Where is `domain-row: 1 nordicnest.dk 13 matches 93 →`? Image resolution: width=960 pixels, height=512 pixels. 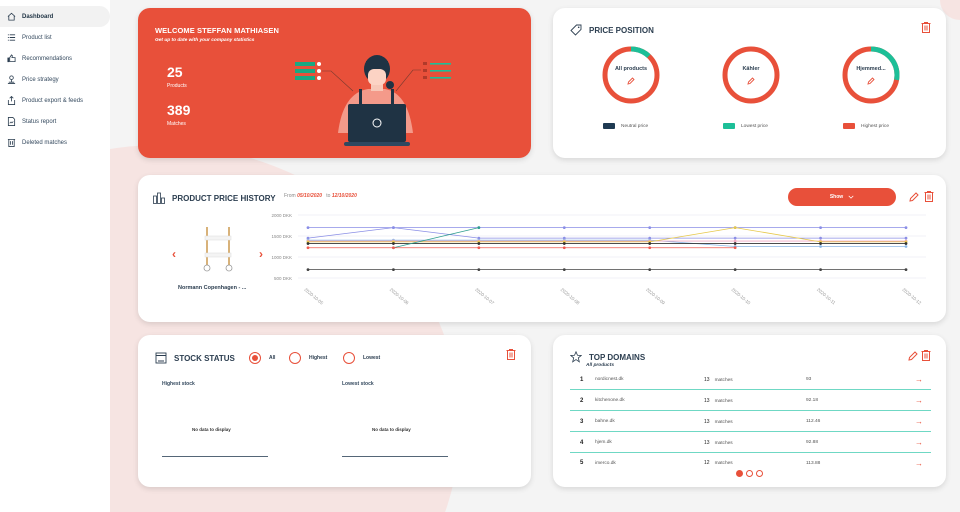
domain-row: 1 nordicnest.dk 13 matches 93 → is located at coordinates (750, 380).